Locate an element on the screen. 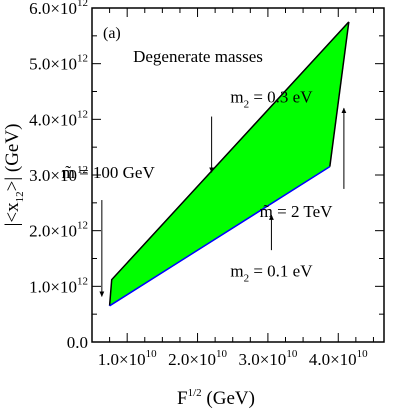 This screenshot has width=415, height=415. y-tick-label: 0.0 is located at coordinates (77, 342).